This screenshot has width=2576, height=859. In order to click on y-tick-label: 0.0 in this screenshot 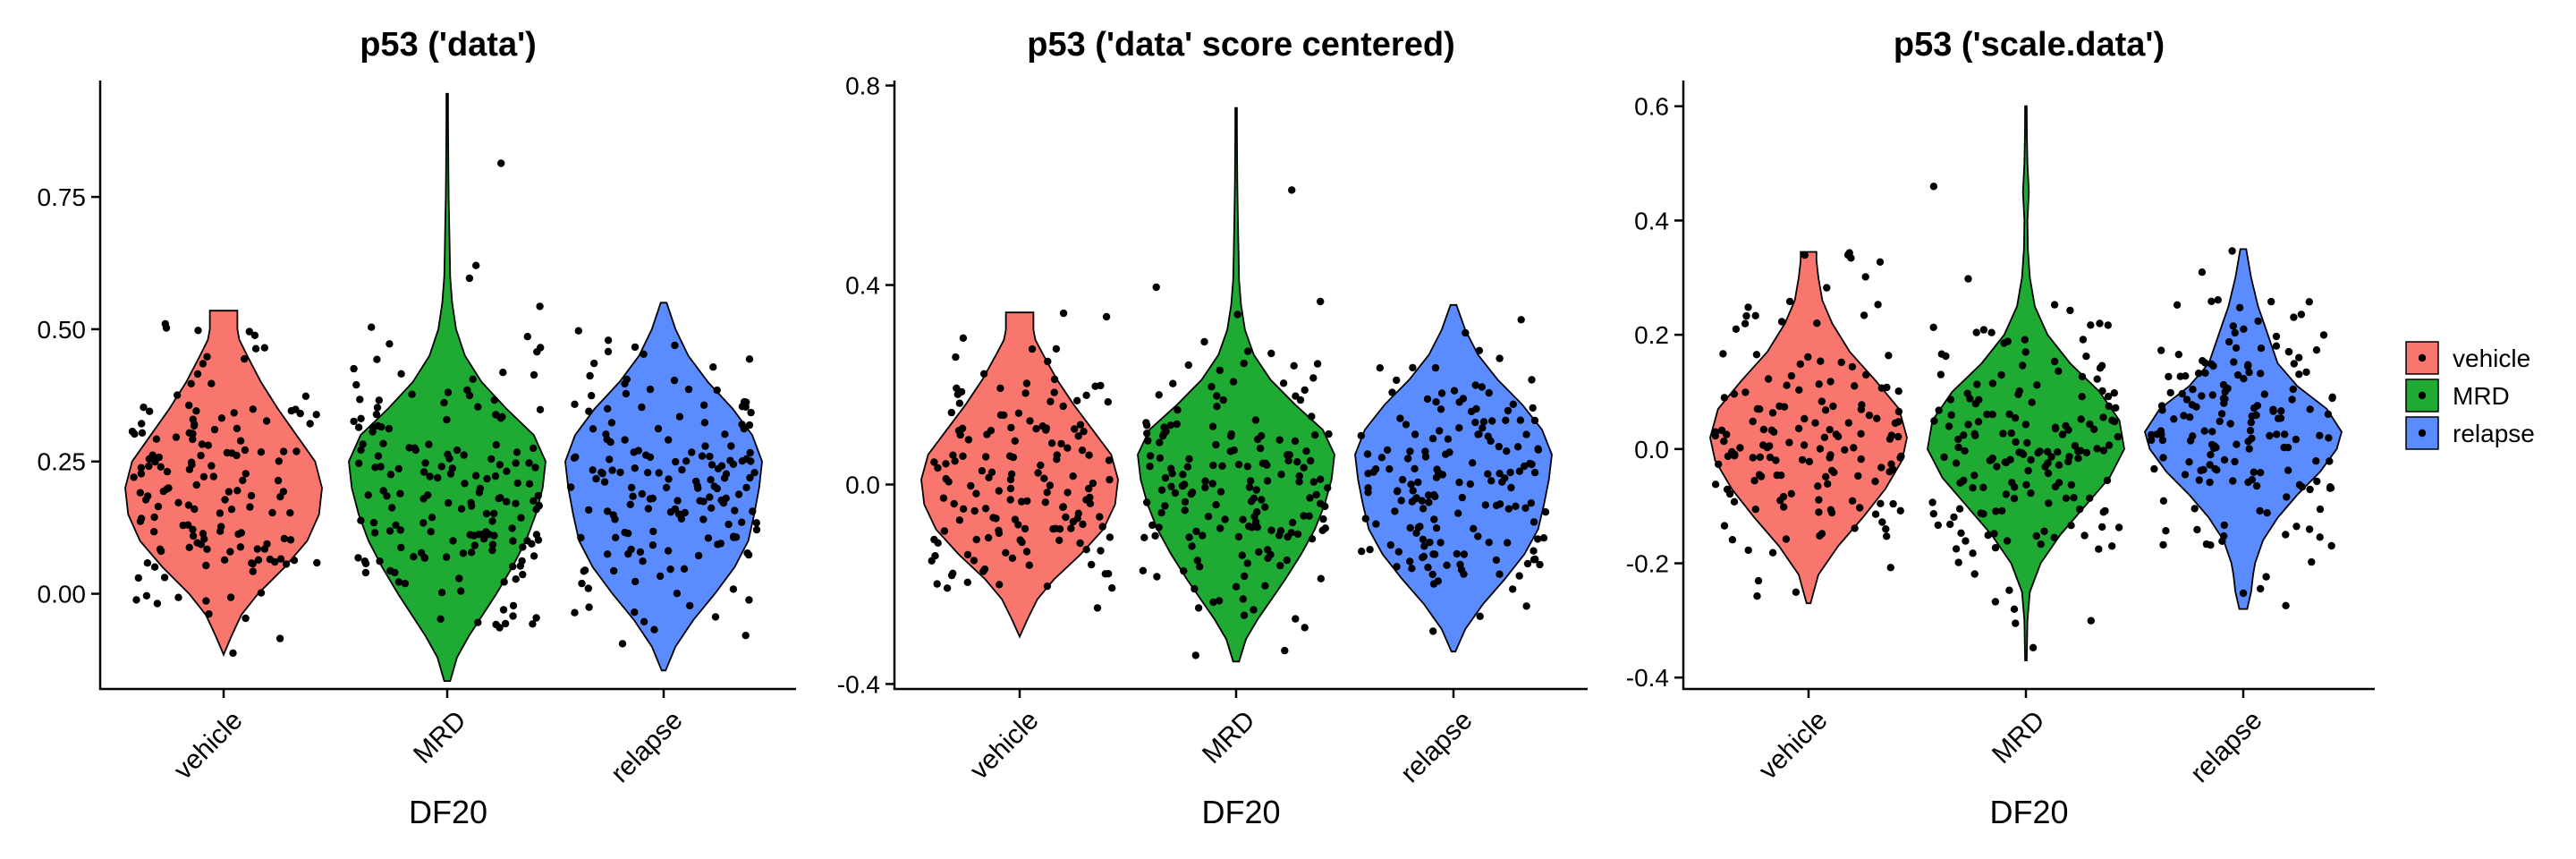, I will do `click(1651, 450)`.